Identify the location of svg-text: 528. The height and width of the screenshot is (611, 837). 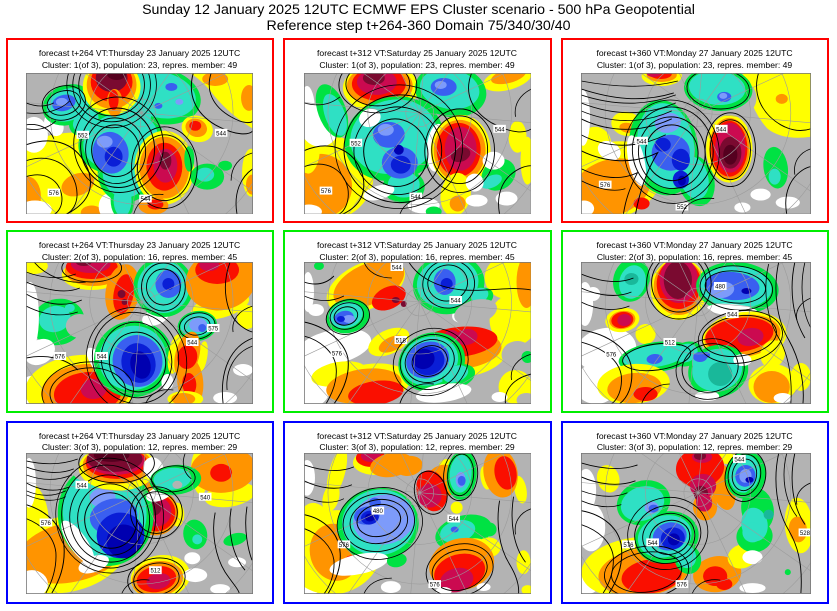
(805, 534).